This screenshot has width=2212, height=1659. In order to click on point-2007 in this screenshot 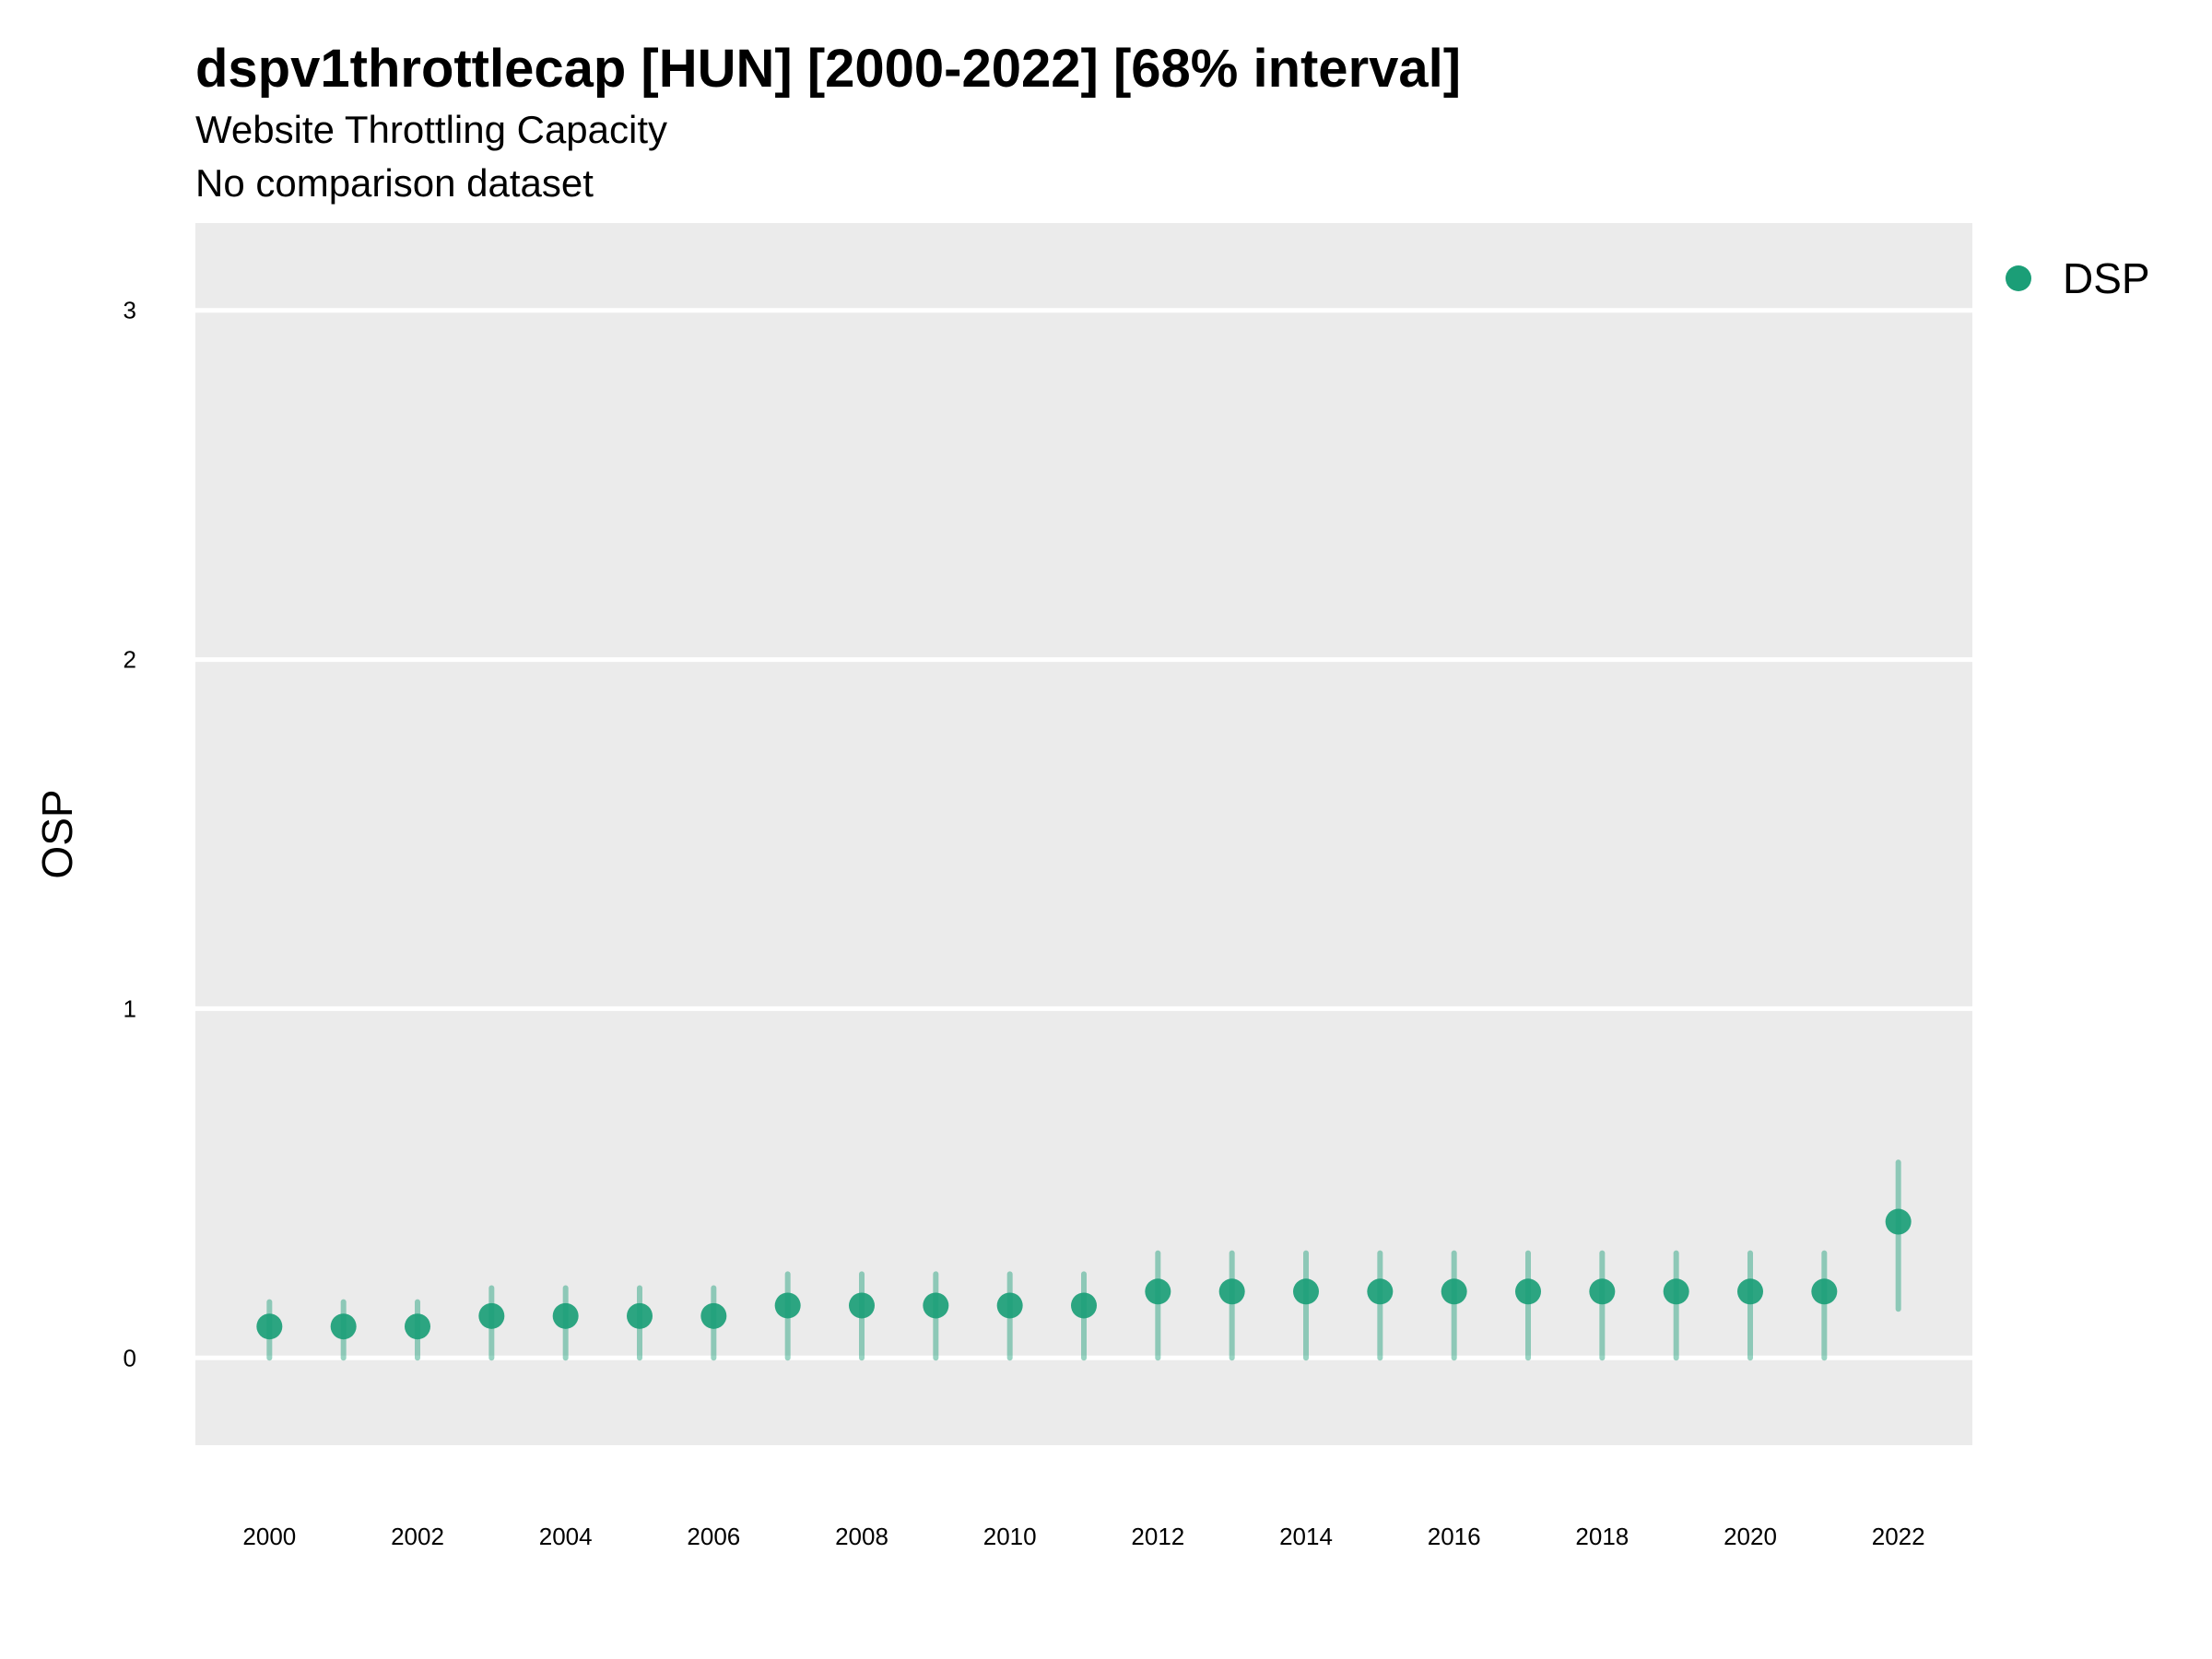, I will do `click(787, 1305)`.